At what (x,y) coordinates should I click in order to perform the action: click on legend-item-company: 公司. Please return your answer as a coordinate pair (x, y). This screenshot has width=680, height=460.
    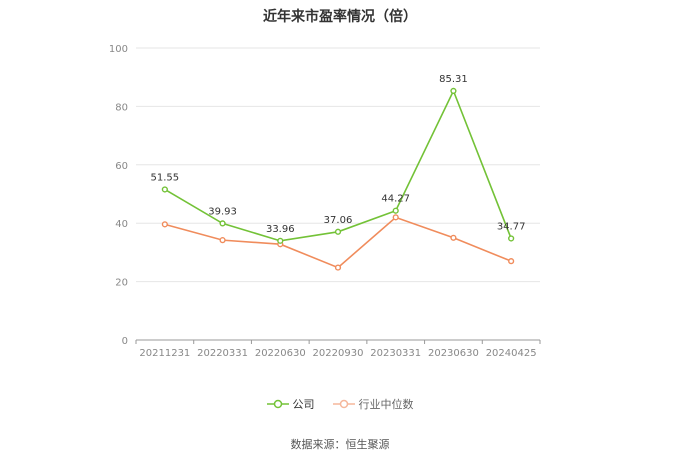
    Looking at the image, I should click on (290, 404).